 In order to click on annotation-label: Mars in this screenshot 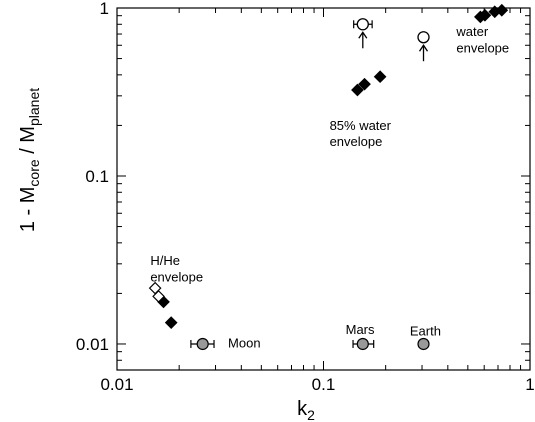, I will do `click(360, 329)`.